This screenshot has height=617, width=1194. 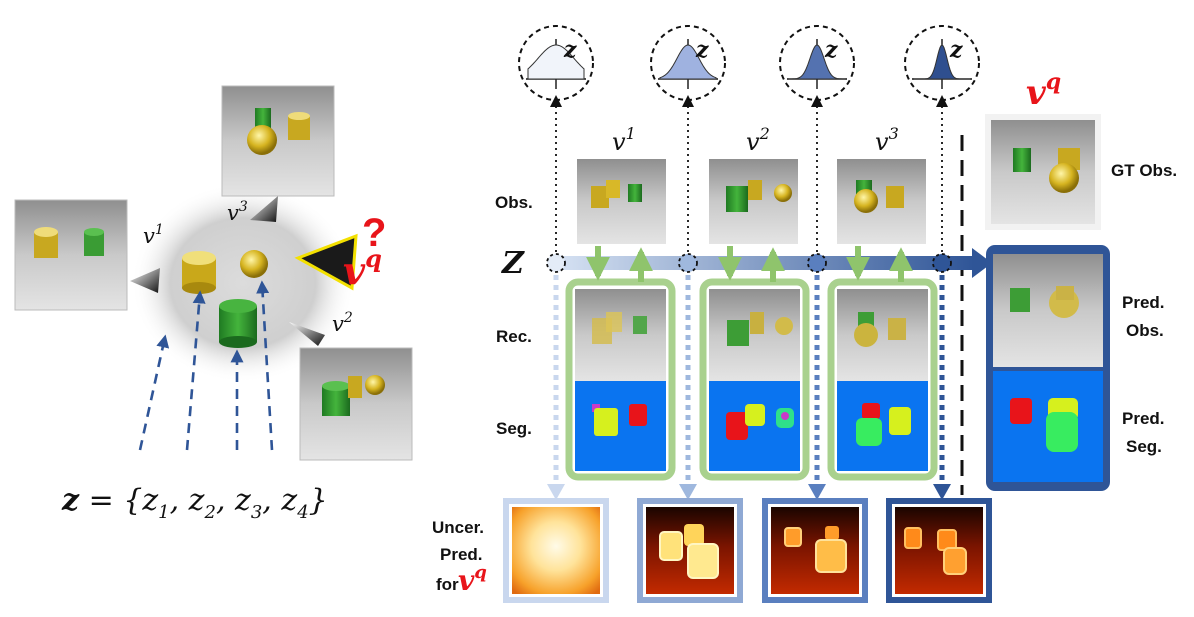 What do you see at coordinates (238, 323) in the screenshot?
I see `green-cylinder` at bounding box center [238, 323].